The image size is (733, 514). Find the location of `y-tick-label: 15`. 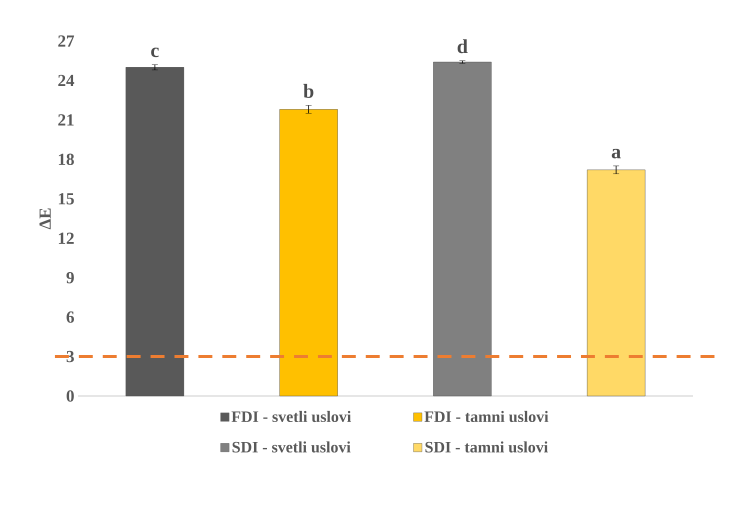

y-tick-label: 15 is located at coordinates (66, 198).